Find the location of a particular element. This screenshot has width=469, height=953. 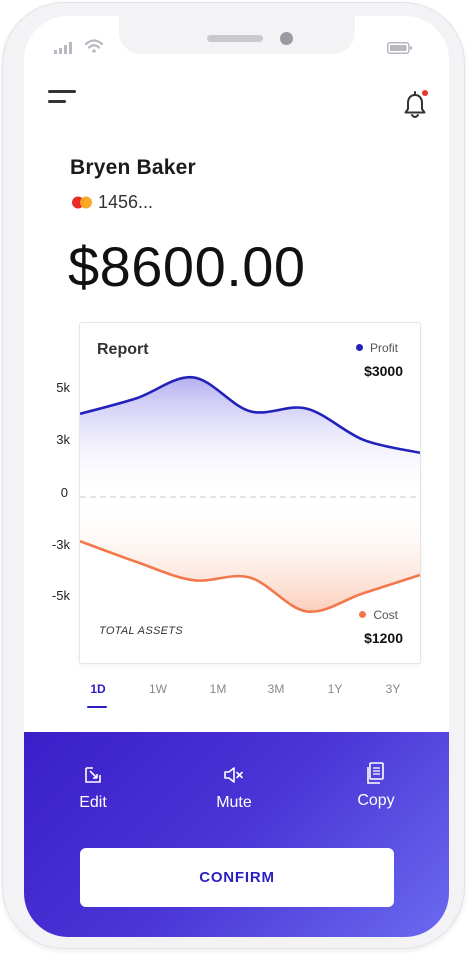

profit-dot-icon is located at coordinates (359, 347).